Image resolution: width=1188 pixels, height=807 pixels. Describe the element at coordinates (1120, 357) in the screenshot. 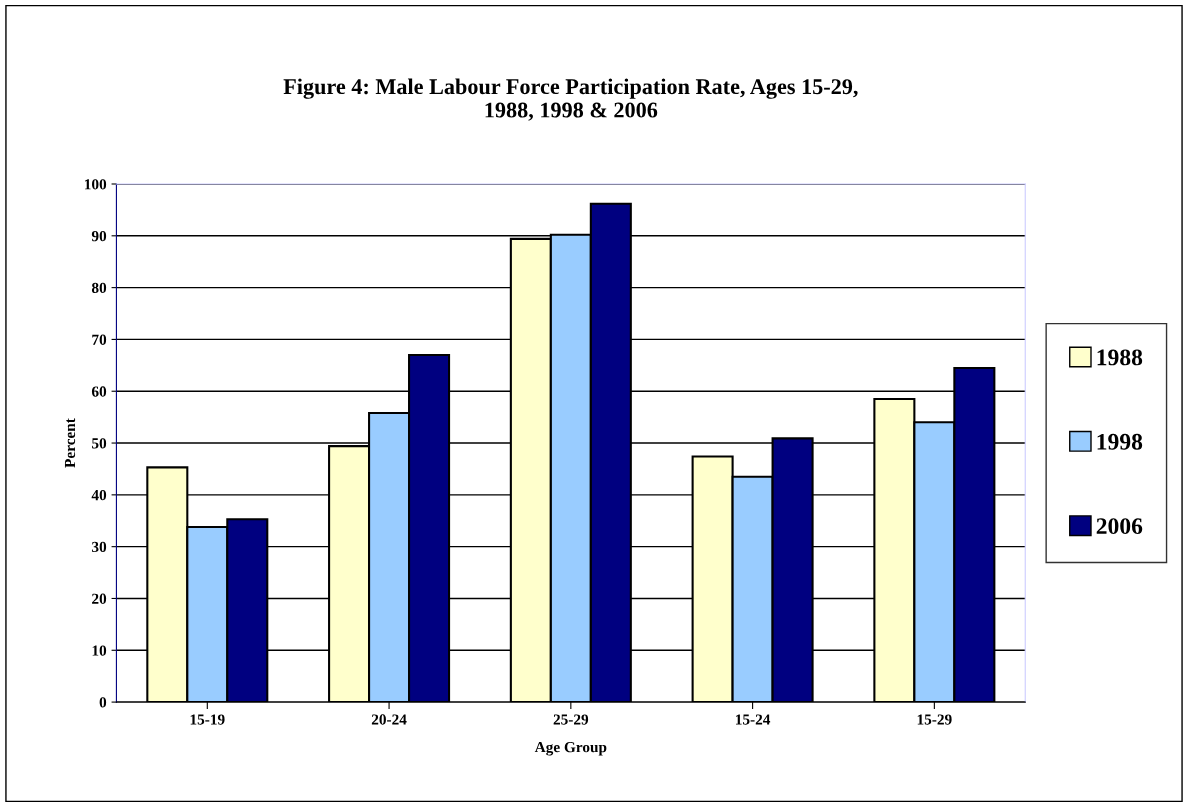

I see `legend-label: 1988` at that location.